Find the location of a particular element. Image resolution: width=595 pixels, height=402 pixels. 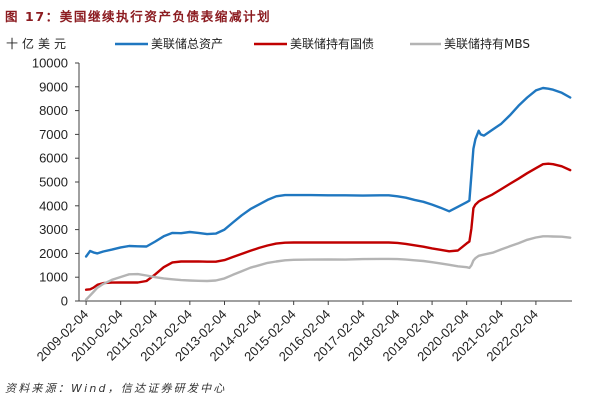

legend: 美联储总资产 美联储持有国债 美联储持有MBS is located at coordinates (322, 43).